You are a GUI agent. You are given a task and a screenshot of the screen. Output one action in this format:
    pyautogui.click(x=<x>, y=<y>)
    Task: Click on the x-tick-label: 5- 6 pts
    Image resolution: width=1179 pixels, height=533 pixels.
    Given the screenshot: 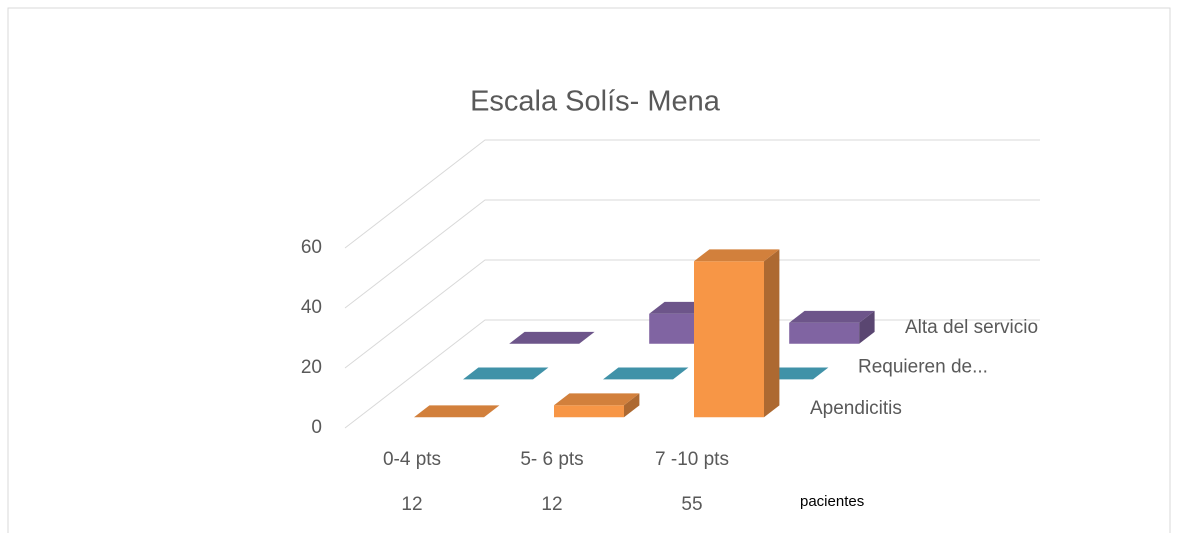 What is the action you would take?
    pyautogui.click(x=551, y=459)
    